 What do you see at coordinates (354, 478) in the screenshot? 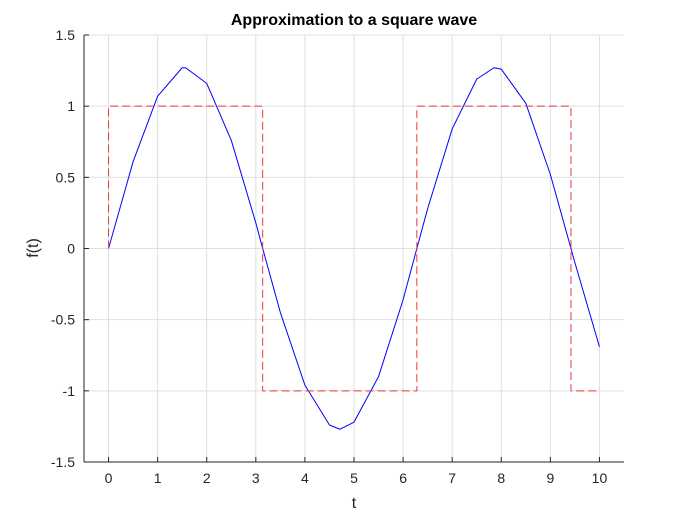
I see `x-tick-label: 5` at bounding box center [354, 478].